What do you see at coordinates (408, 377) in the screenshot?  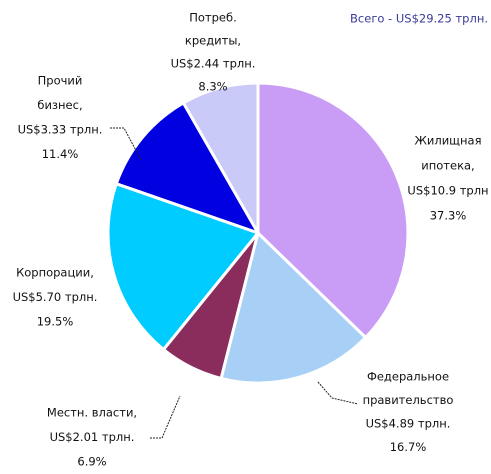 I see `category-label: Федеральное` at bounding box center [408, 377].